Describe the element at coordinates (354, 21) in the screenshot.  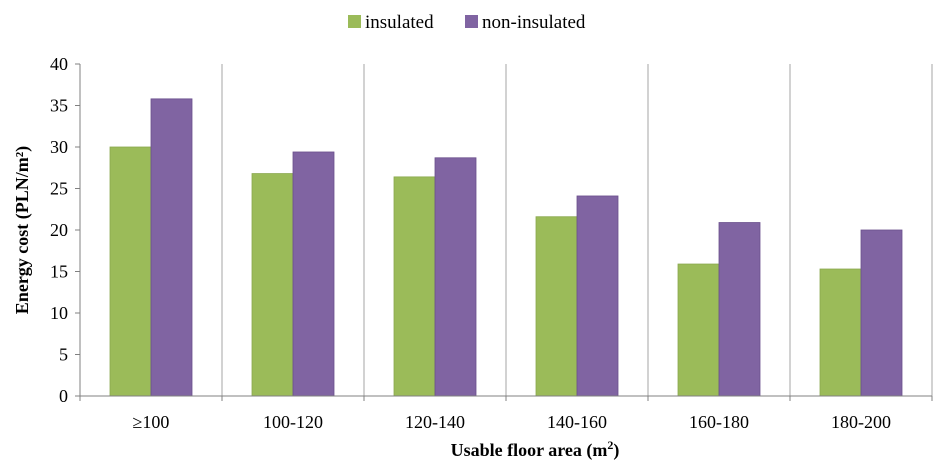
I see `legend-swatch-insulated` at that location.